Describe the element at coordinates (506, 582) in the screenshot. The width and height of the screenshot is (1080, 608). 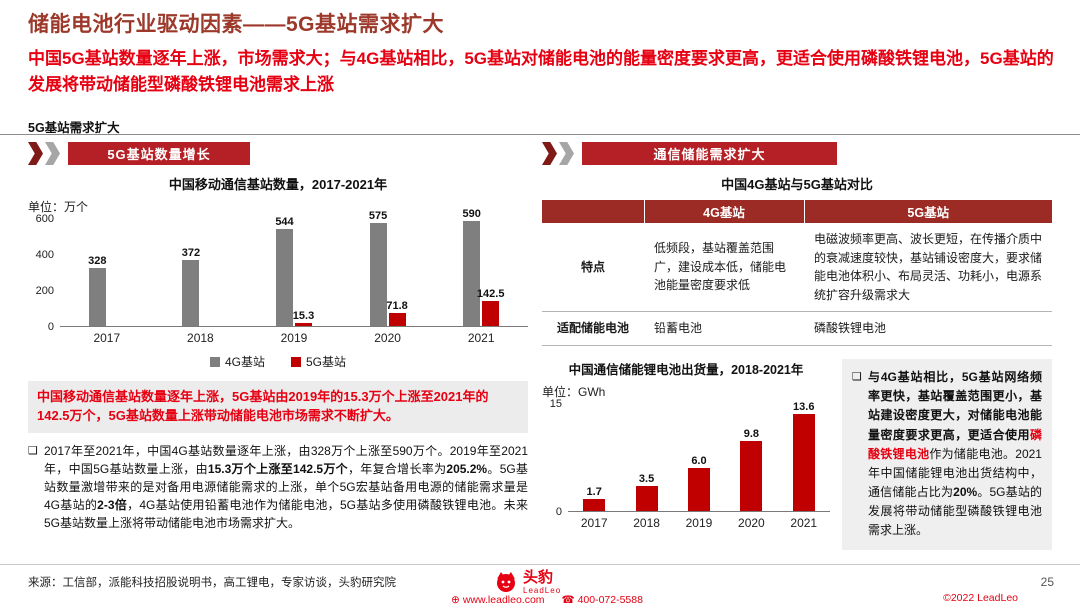
I see `leopard-icon` at that location.